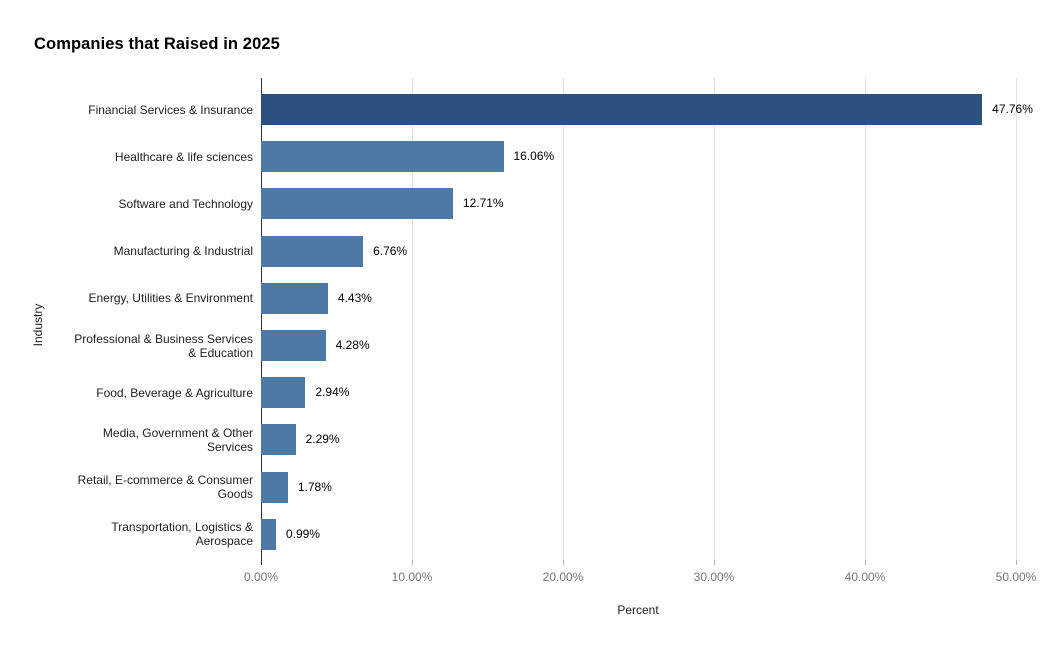  What do you see at coordinates (314, 486) in the screenshot?
I see `value-label: 1.78%` at bounding box center [314, 486].